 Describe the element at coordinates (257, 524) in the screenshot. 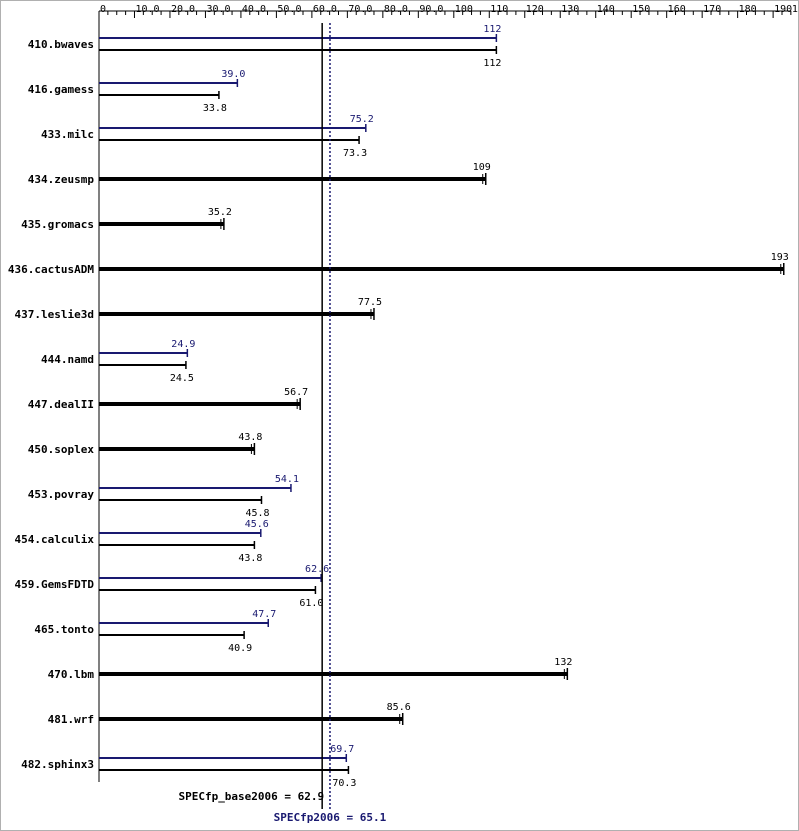

I see `peak-value-label: 45.6` at that location.